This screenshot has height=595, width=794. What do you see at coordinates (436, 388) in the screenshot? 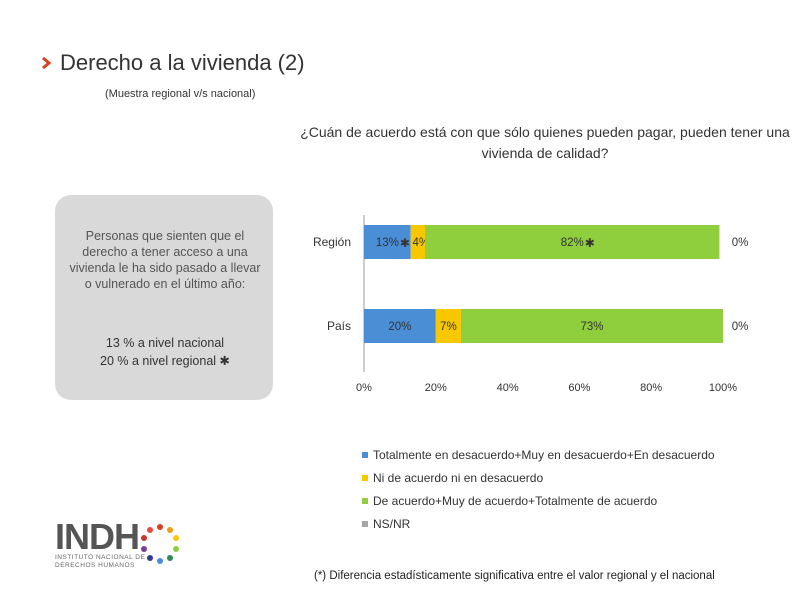
I see `x-tick-label: 20%` at bounding box center [436, 388].